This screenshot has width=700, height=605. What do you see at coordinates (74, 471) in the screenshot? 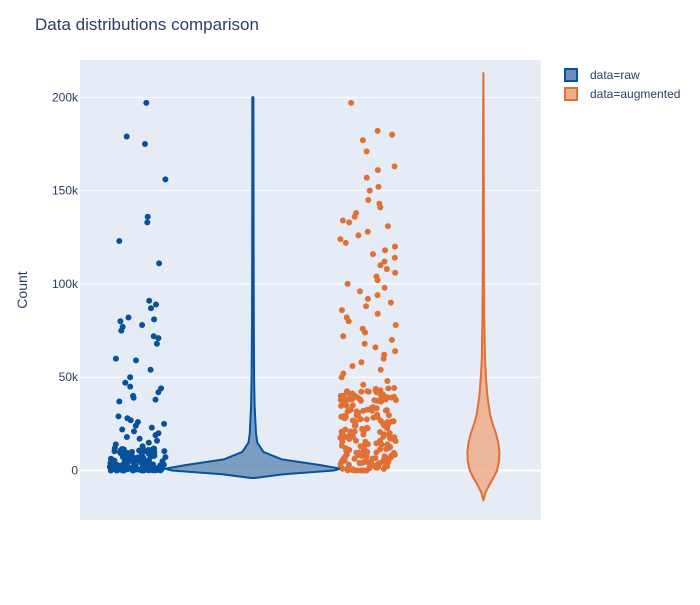
I see `y-tick-label: 0` at bounding box center [74, 471].